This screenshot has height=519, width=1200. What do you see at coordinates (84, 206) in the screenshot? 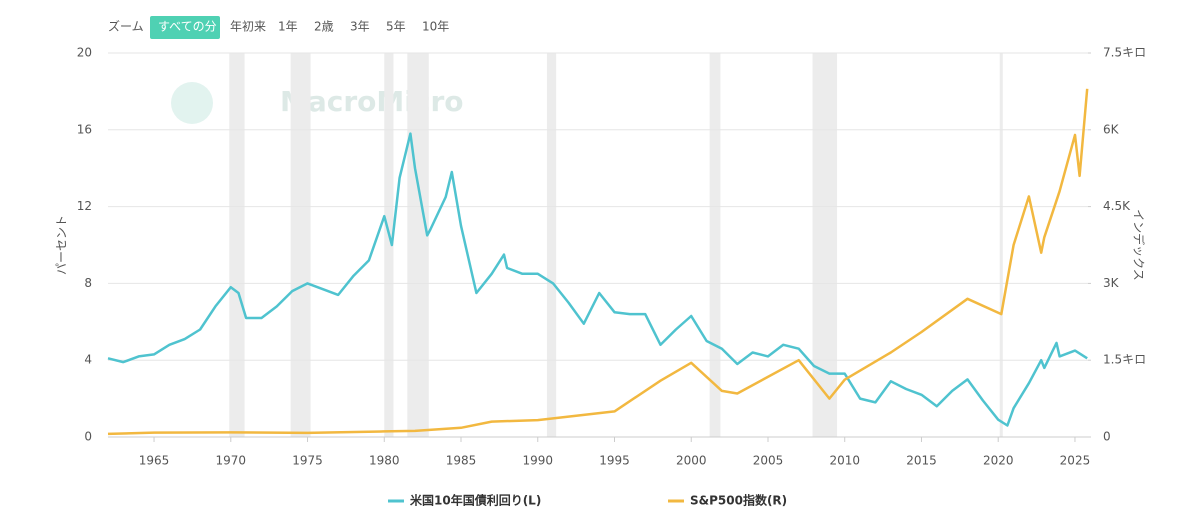
I see `y-tick-label: 12` at bounding box center [84, 206].